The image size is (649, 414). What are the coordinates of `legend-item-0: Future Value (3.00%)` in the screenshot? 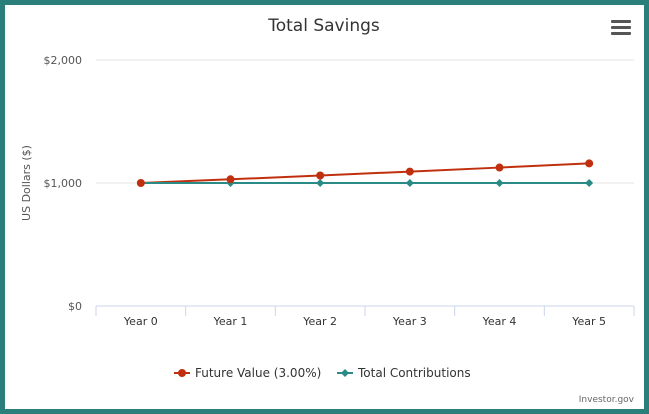 It's located at (247, 373).